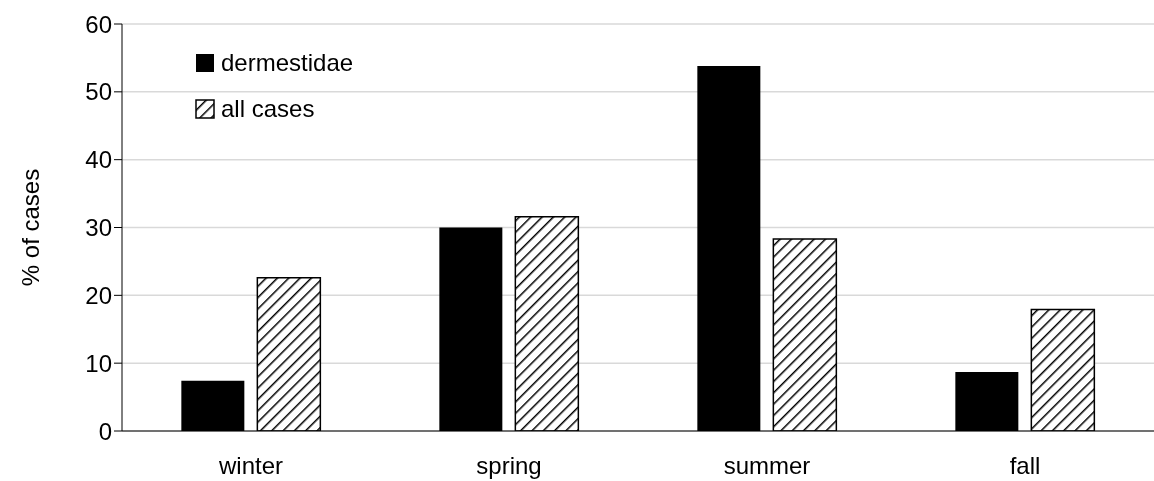  I want to click on x-tick-label: winter, so click(250, 466).